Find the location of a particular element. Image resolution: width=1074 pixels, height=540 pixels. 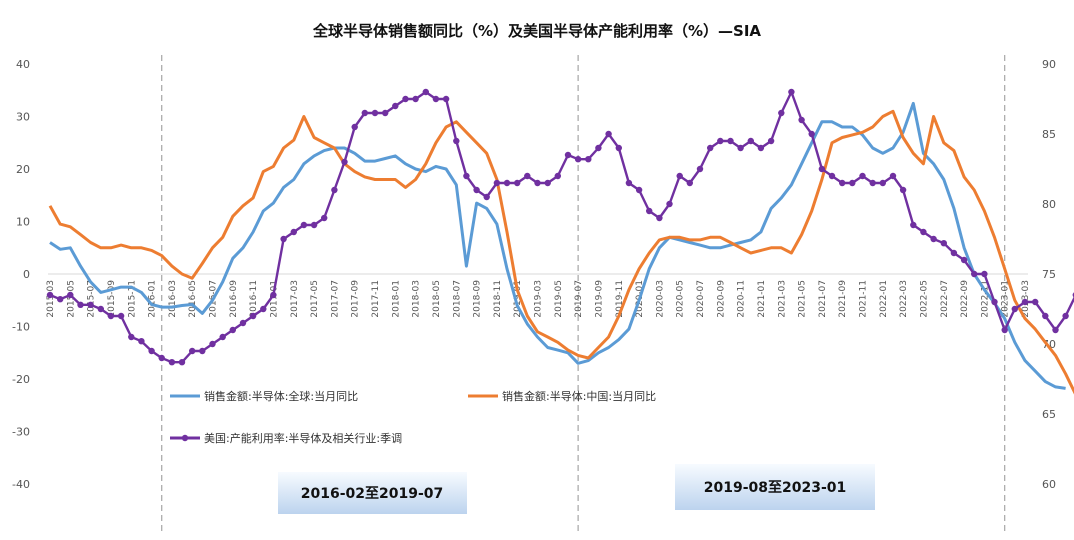

y-right-tick-label: 85 is located at coordinates (1049, 134).